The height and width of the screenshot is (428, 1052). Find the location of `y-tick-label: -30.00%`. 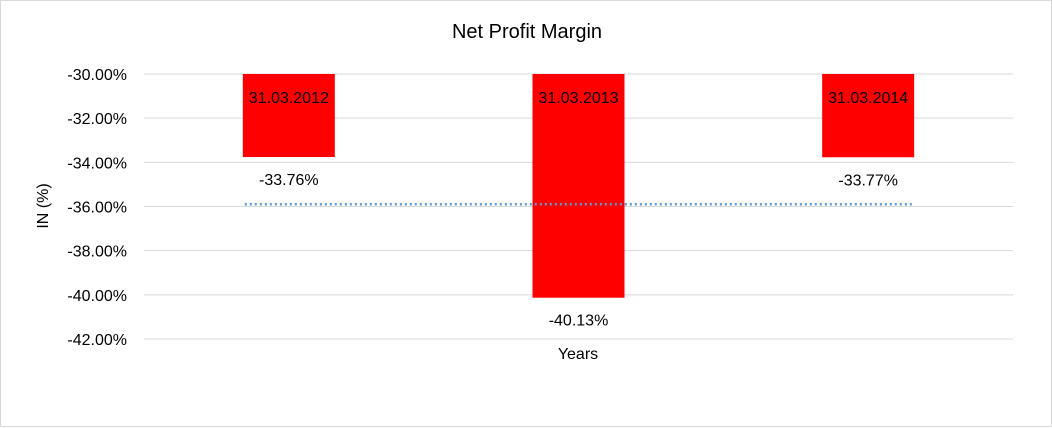

y-tick-label: -30.00% is located at coordinates (97, 75).